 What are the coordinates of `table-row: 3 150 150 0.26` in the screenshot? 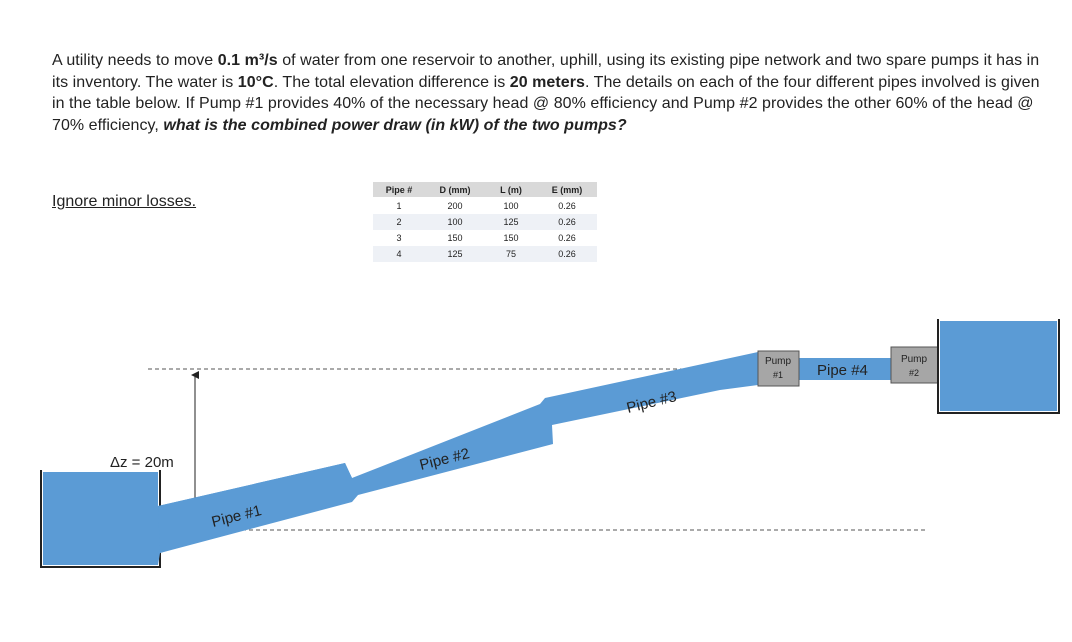 It's located at (485, 238).